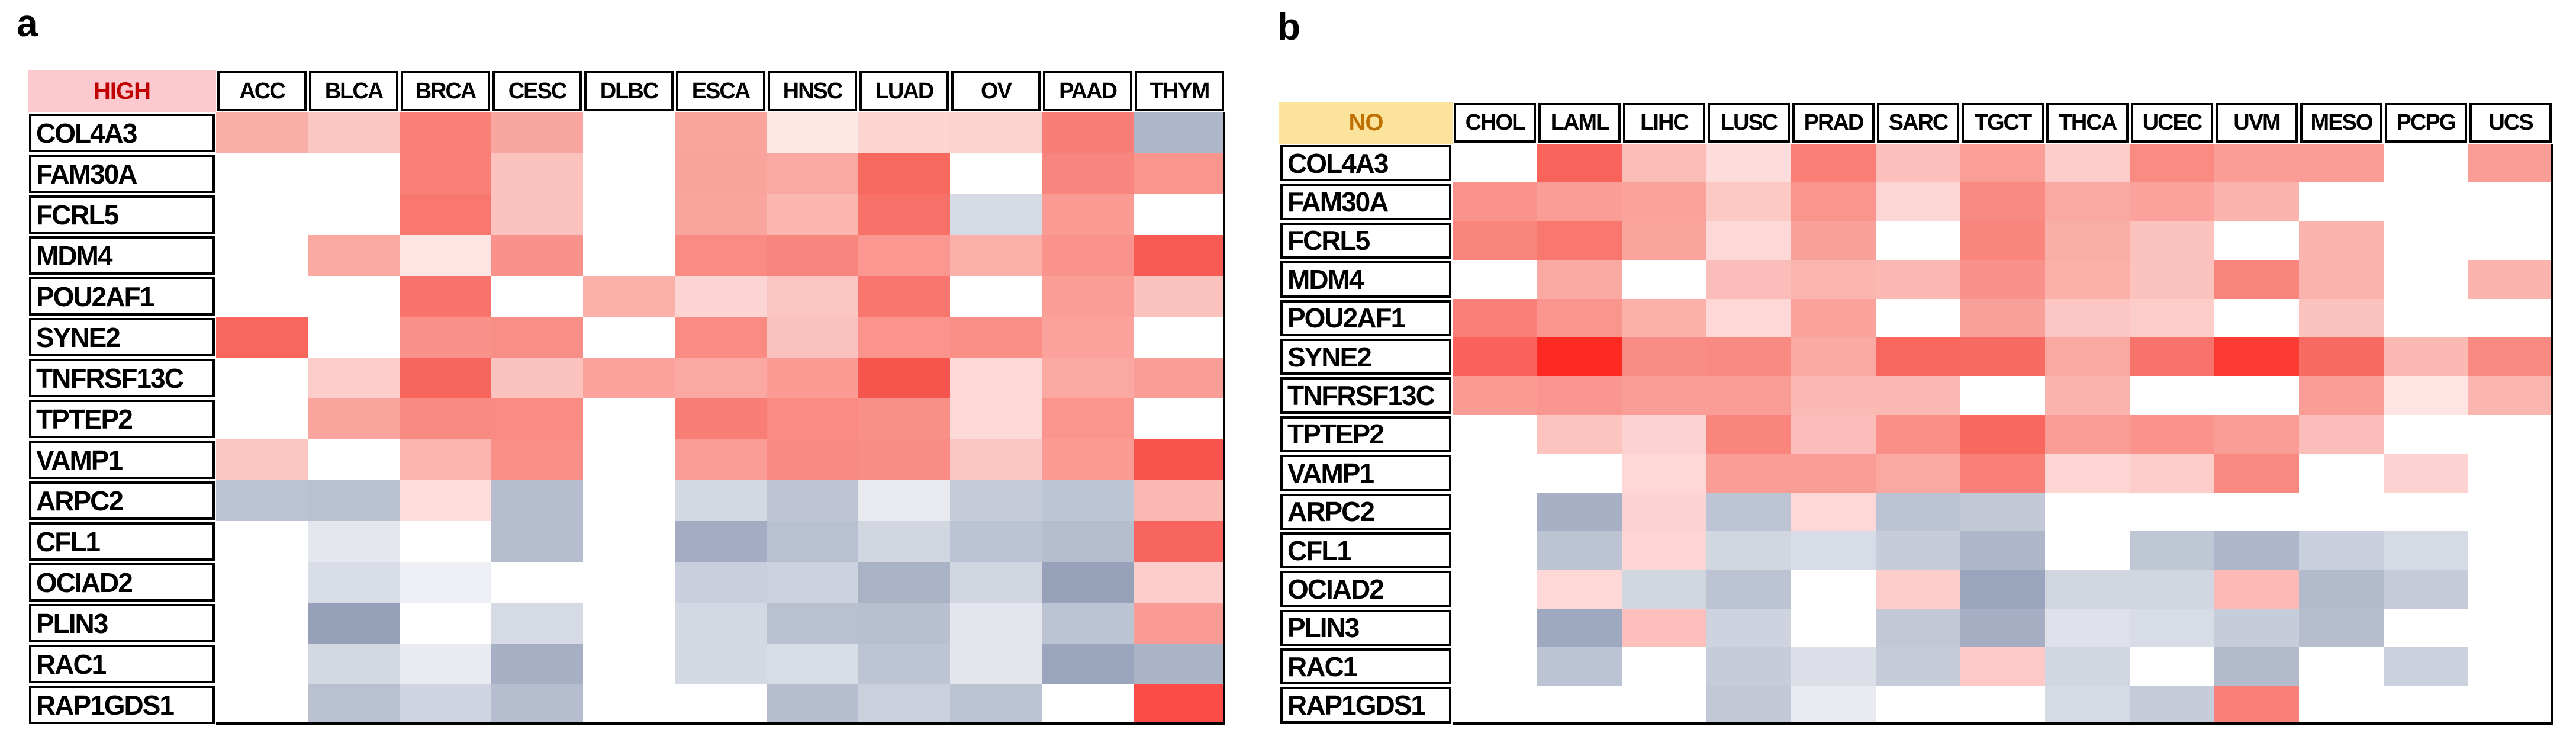  What do you see at coordinates (122, 623) in the screenshot?
I see `row-header-plin3: PLIN3` at bounding box center [122, 623].